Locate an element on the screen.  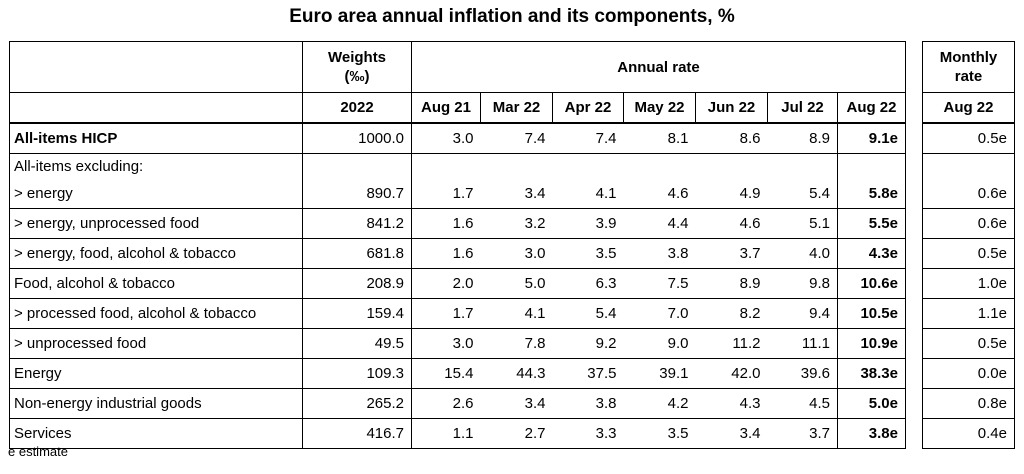
rate-cell: 8.6 is located at coordinates (731, 138).